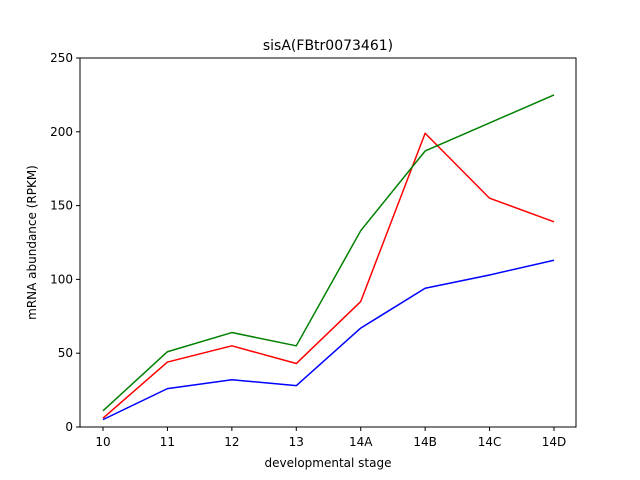  What do you see at coordinates (554, 442) in the screenshot?
I see `x-tick-label: 14D` at bounding box center [554, 442].